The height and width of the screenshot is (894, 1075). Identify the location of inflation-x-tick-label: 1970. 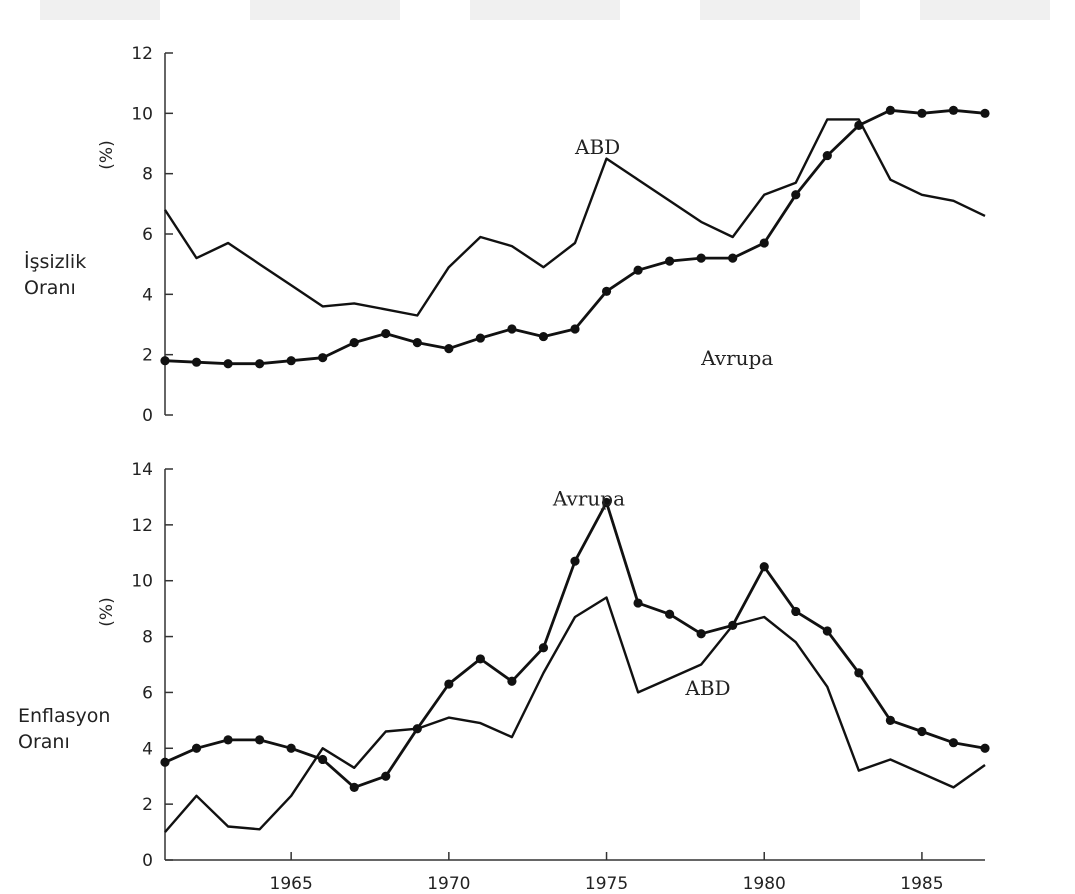
(448, 884).